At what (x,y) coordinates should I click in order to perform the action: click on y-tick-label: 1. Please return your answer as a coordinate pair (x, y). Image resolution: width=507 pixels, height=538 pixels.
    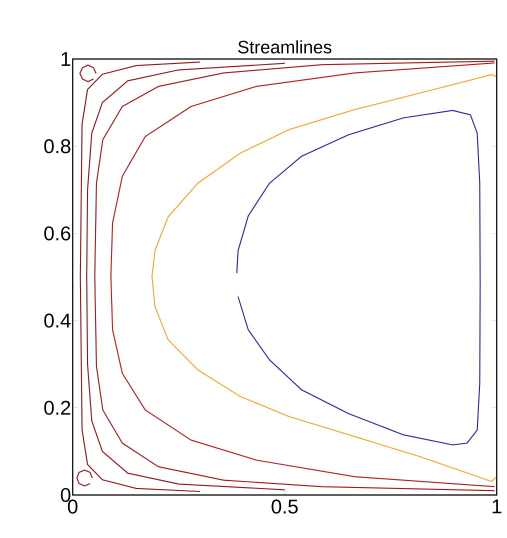
    Looking at the image, I should click on (66, 59).